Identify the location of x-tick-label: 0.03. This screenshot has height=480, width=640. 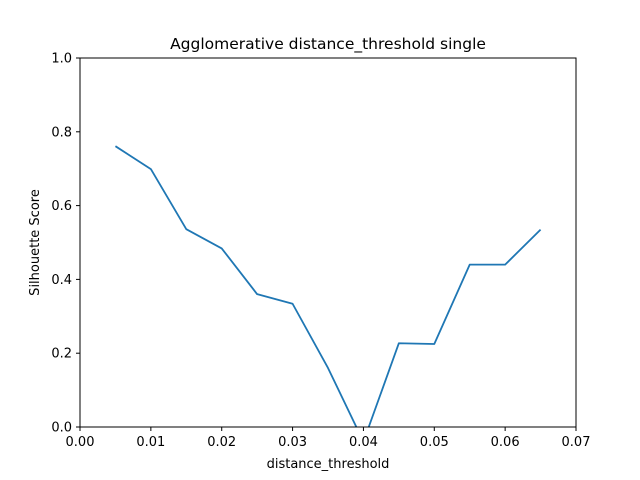
(292, 442).